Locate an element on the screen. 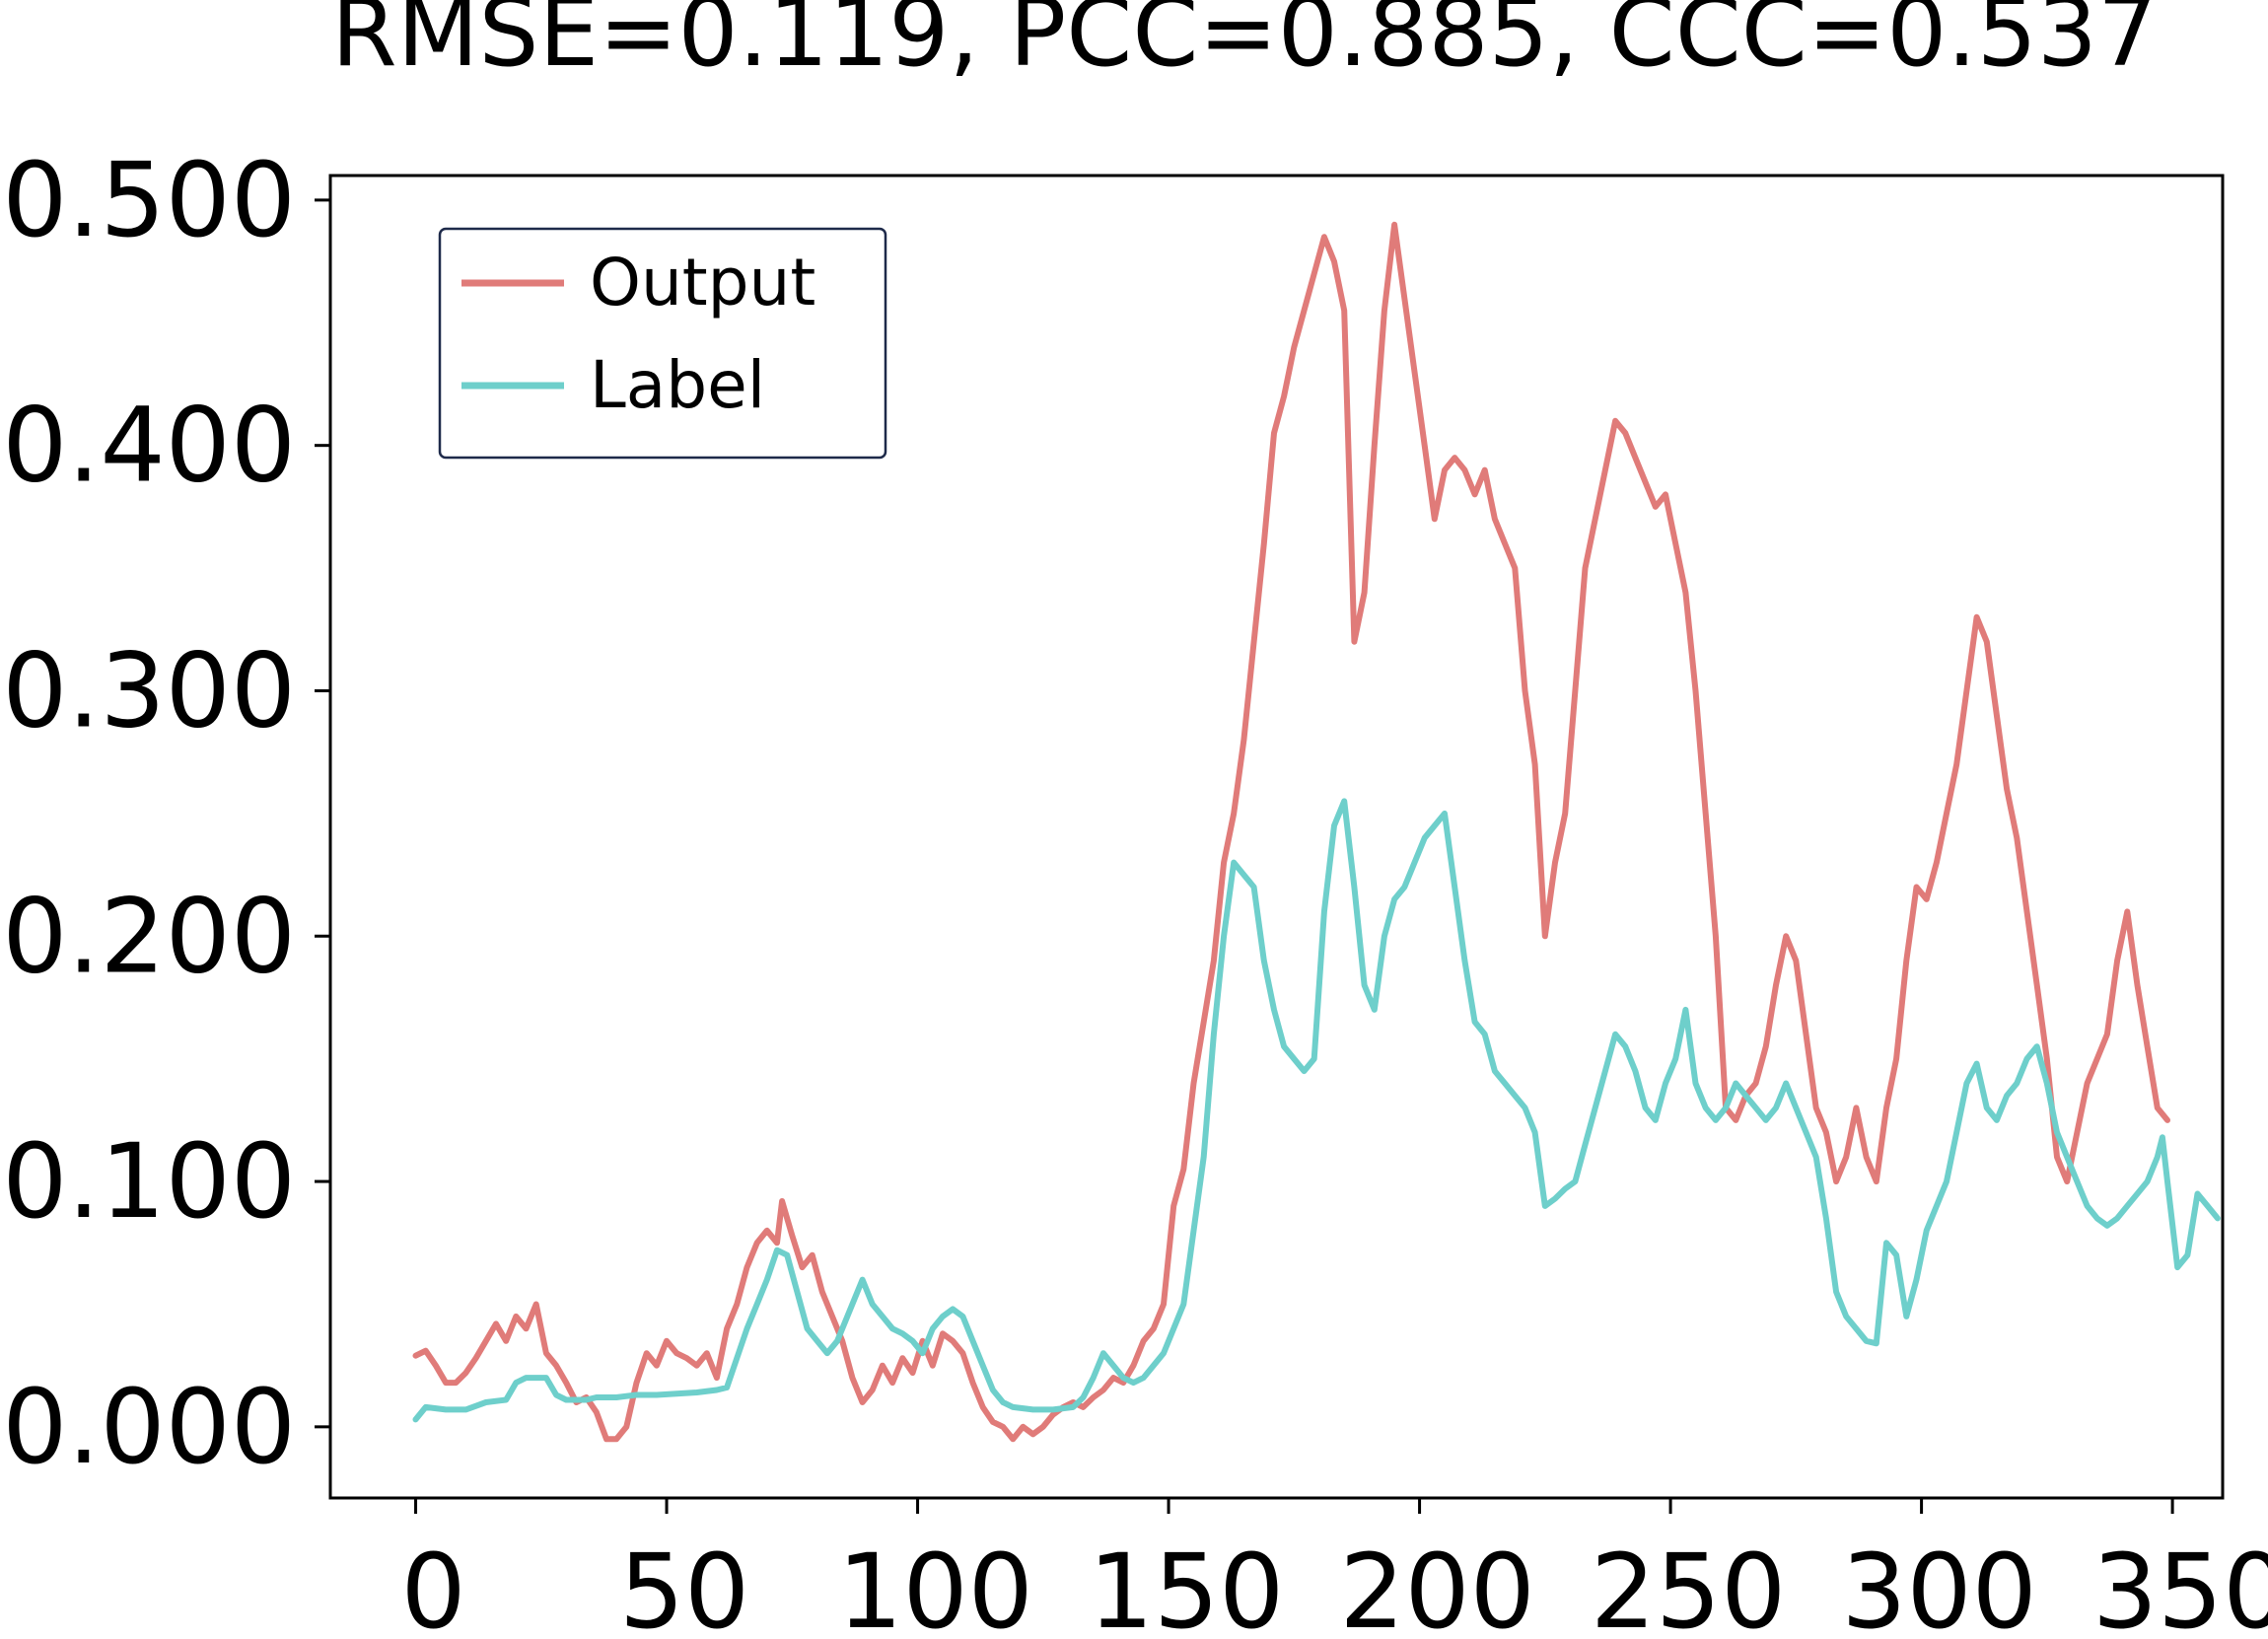  x-tick-label: 350 is located at coordinates (2180, 1585).